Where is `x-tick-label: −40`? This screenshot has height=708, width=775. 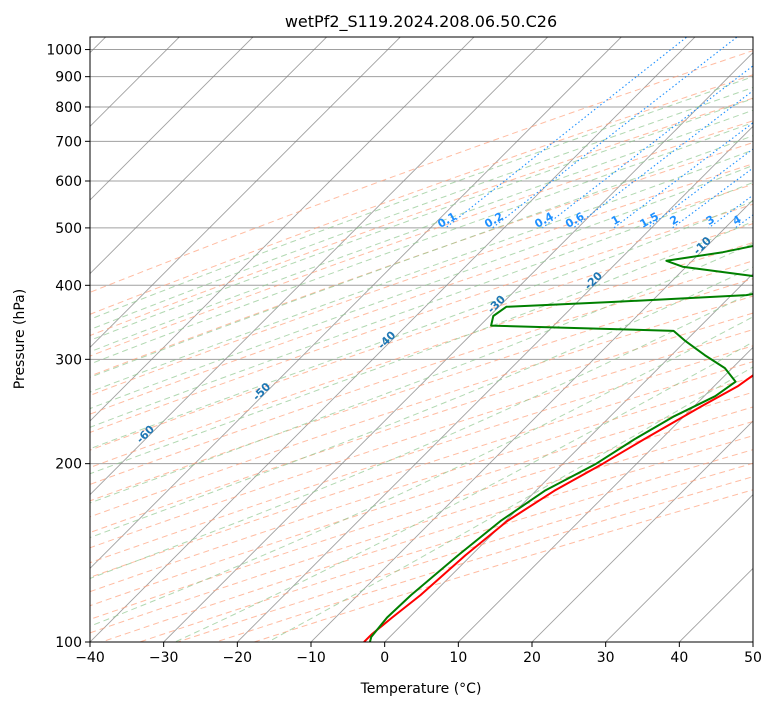
x-tick-label: −40 is located at coordinates (90, 658).